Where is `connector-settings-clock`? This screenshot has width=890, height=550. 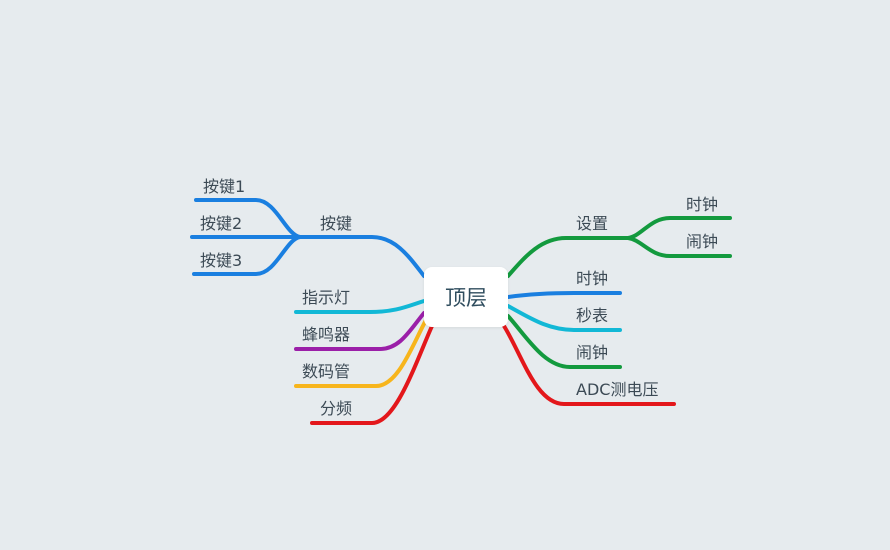
connector-settings-clock is located at coordinates (679, 228).